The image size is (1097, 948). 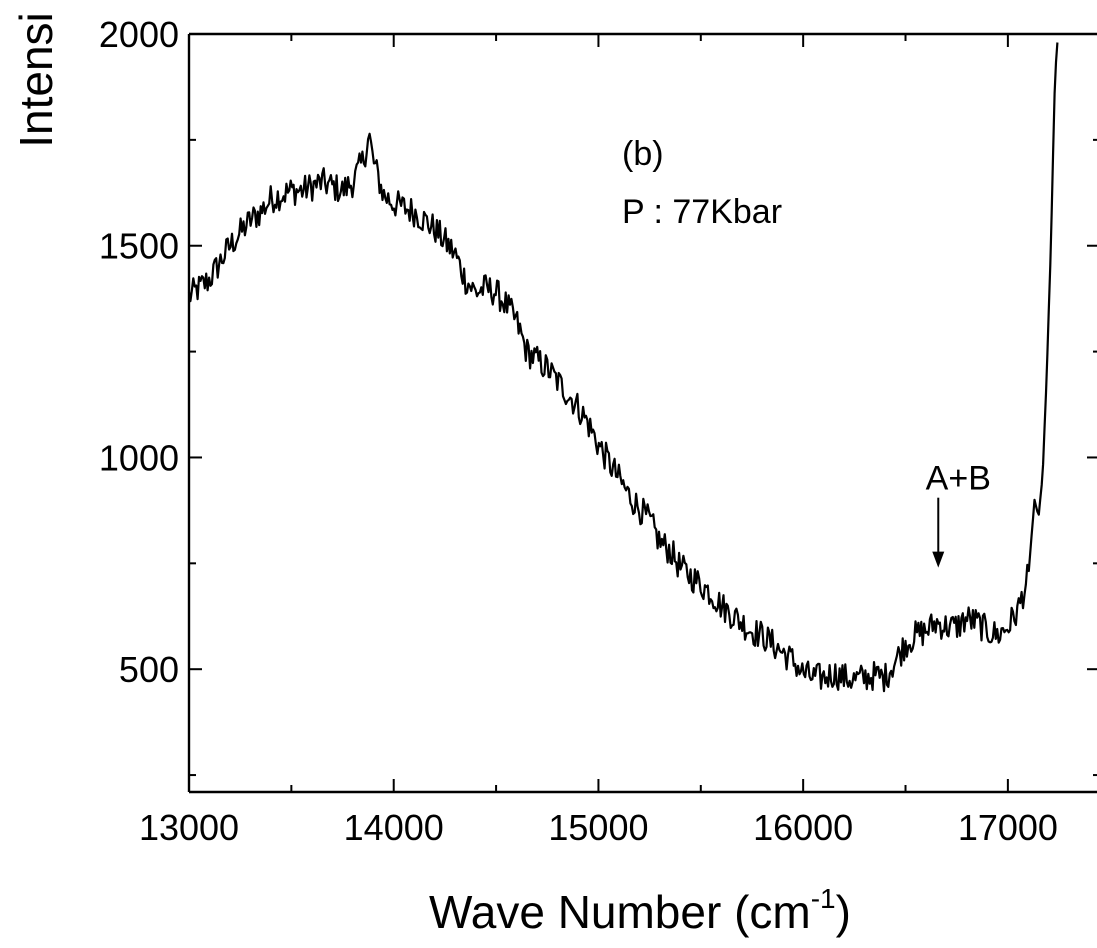 I want to click on x-axis-title: Wave Number (cm-1), so click(x=640, y=910).